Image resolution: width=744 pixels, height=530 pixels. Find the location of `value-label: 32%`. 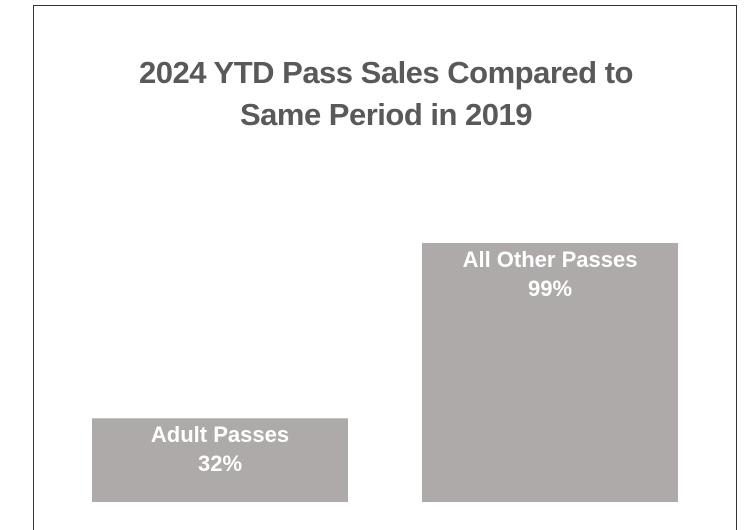

value-label: 32% is located at coordinates (220, 463).